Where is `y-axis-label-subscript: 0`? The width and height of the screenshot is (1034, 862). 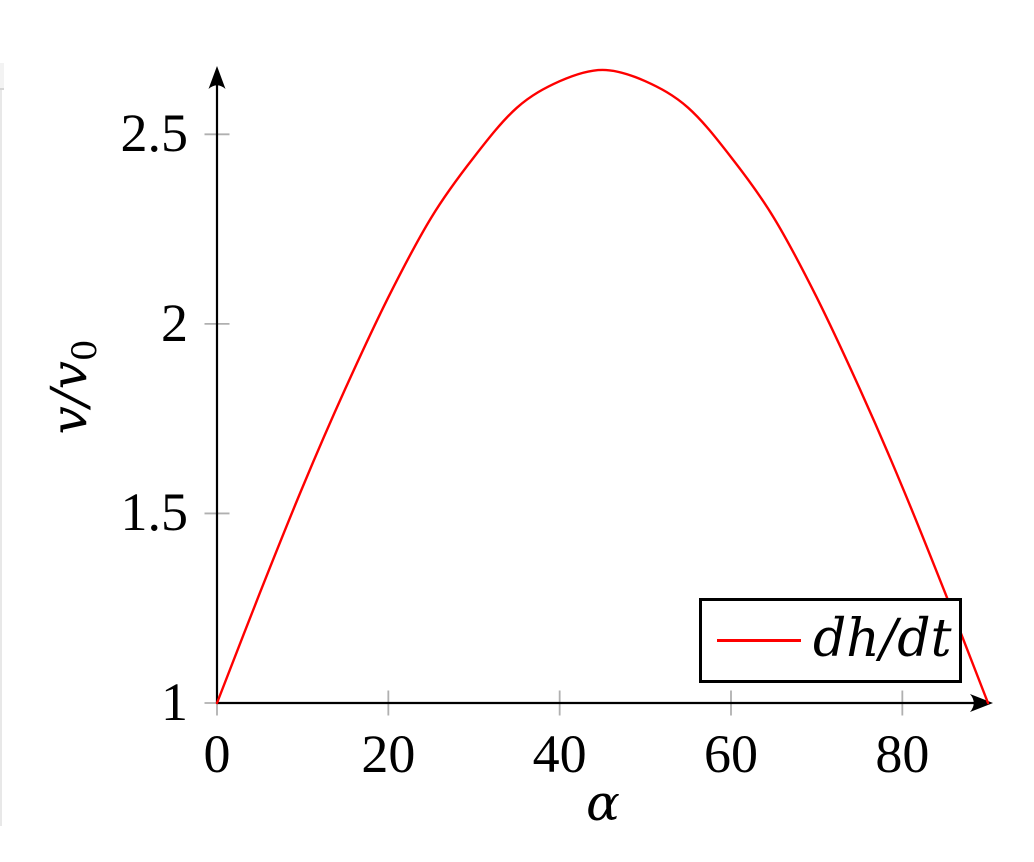
y-axis-label-subscript: 0 is located at coordinates (84, 350).